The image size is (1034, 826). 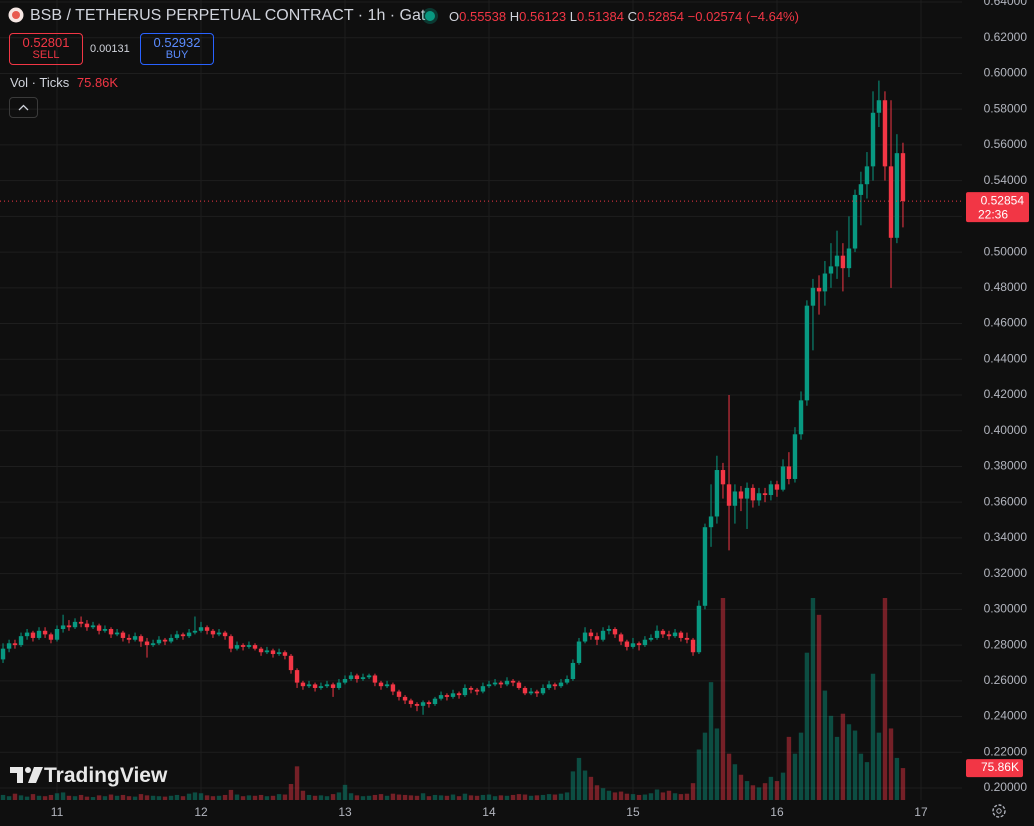 What do you see at coordinates (26, 775) in the screenshot?
I see `tv-logo` at bounding box center [26, 775].